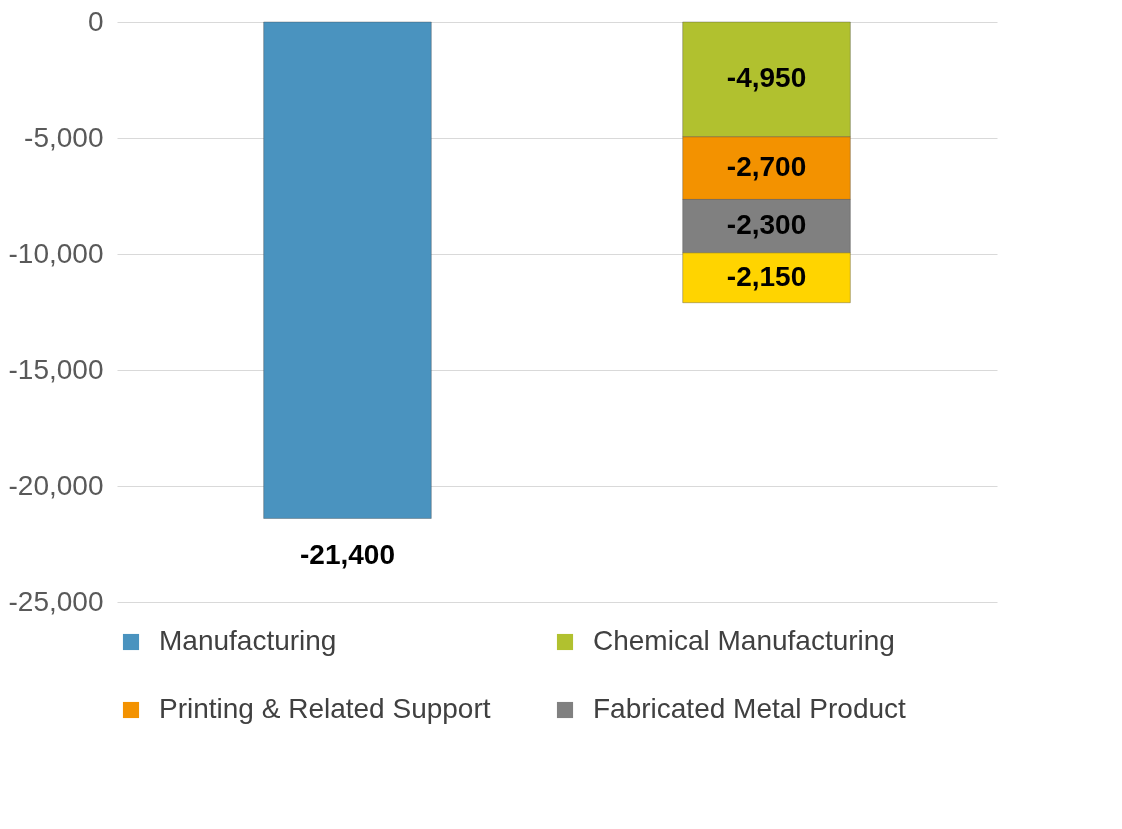 The image size is (1122, 829). What do you see at coordinates (325, 708) in the screenshot?
I see `legend-label: Printing & Related Support` at bounding box center [325, 708].